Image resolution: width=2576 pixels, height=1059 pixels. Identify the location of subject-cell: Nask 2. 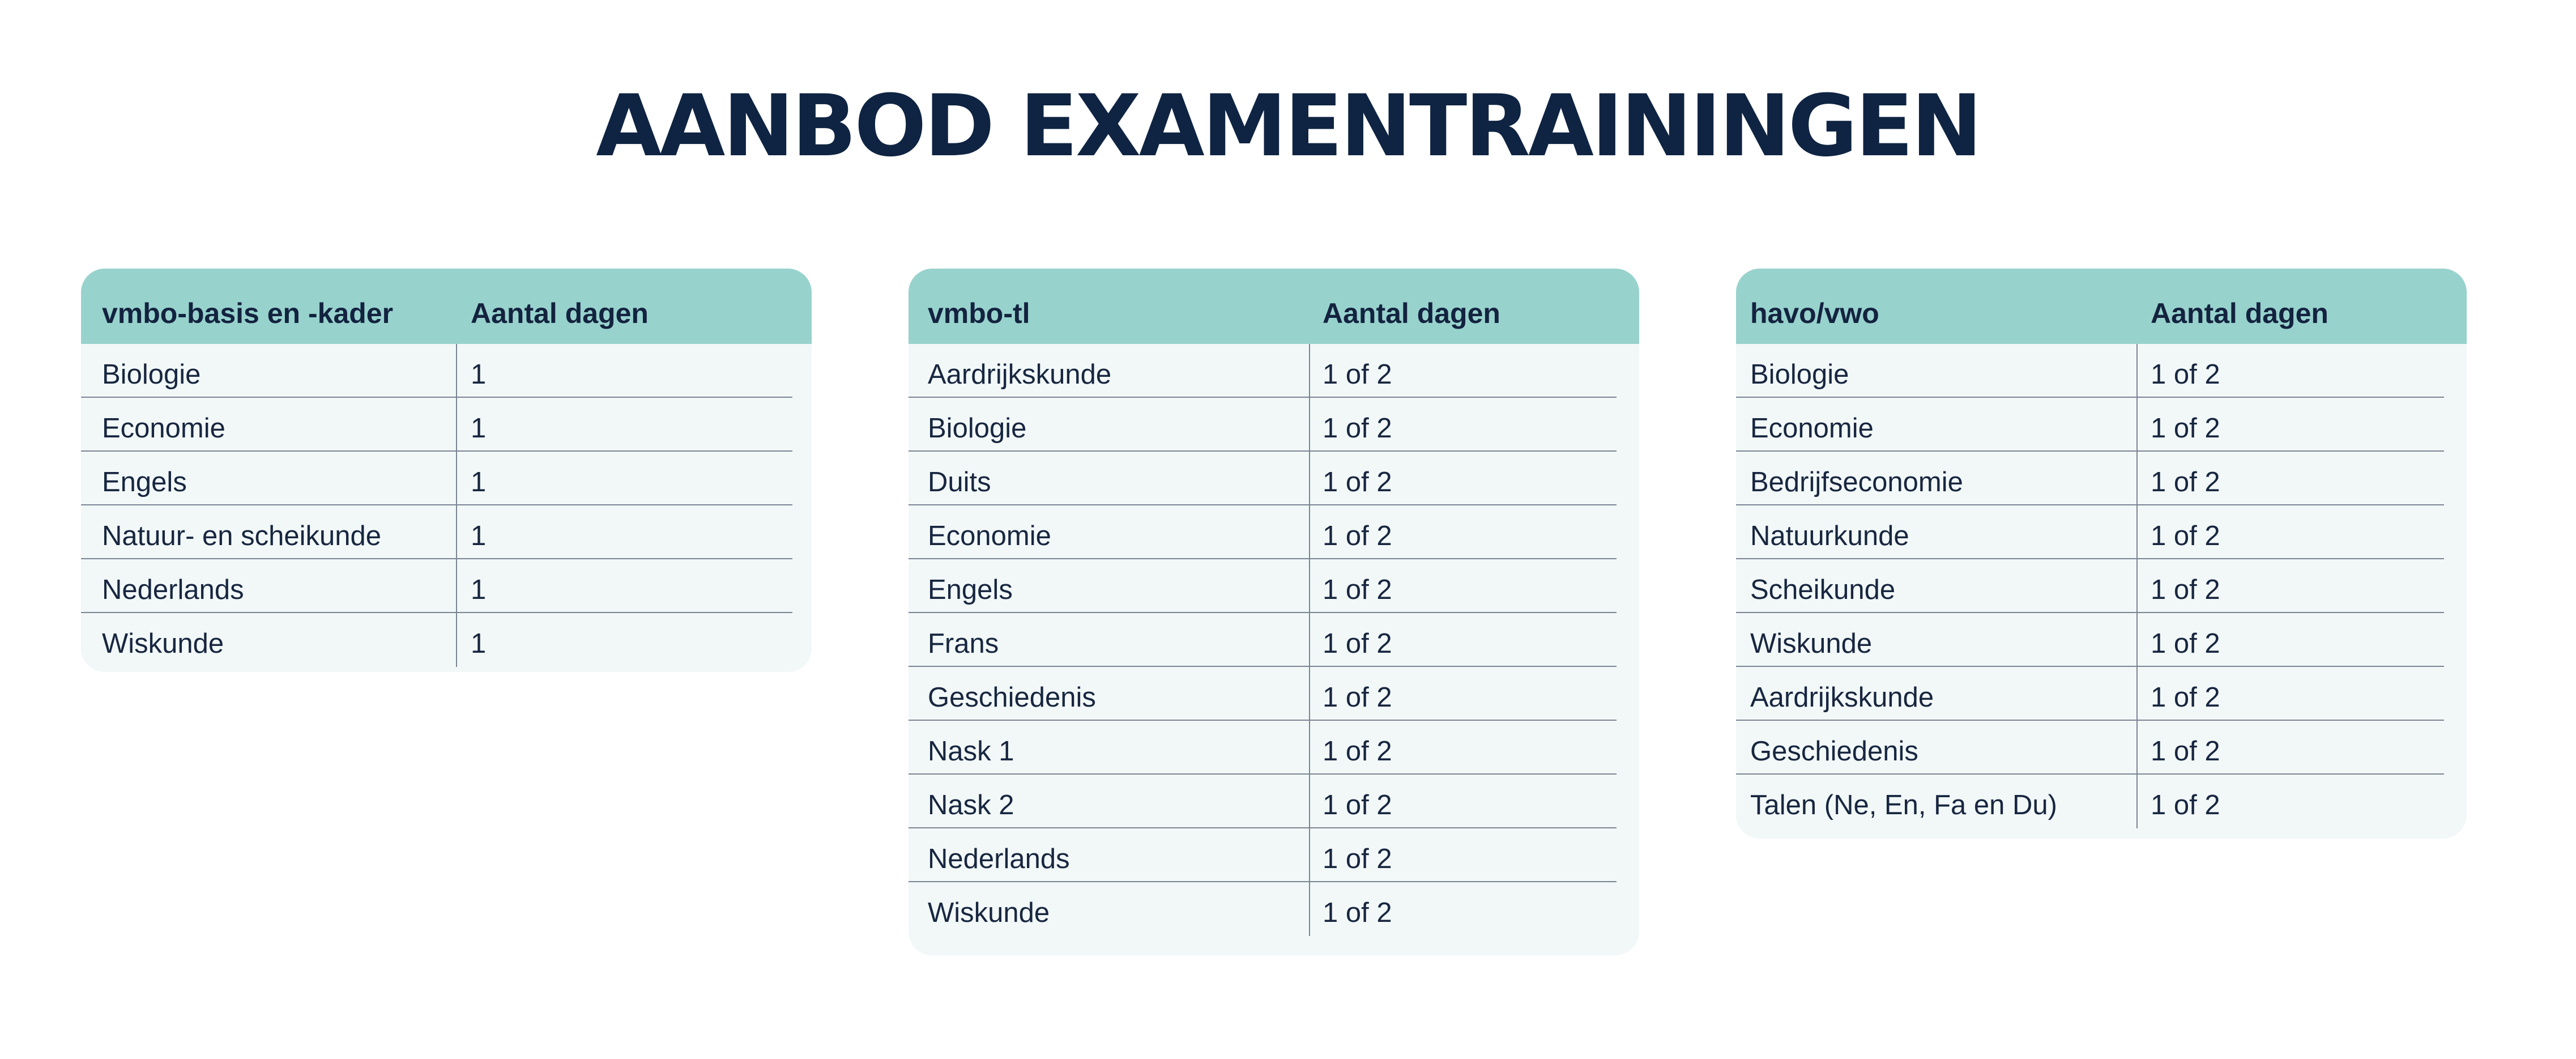
(971, 805).